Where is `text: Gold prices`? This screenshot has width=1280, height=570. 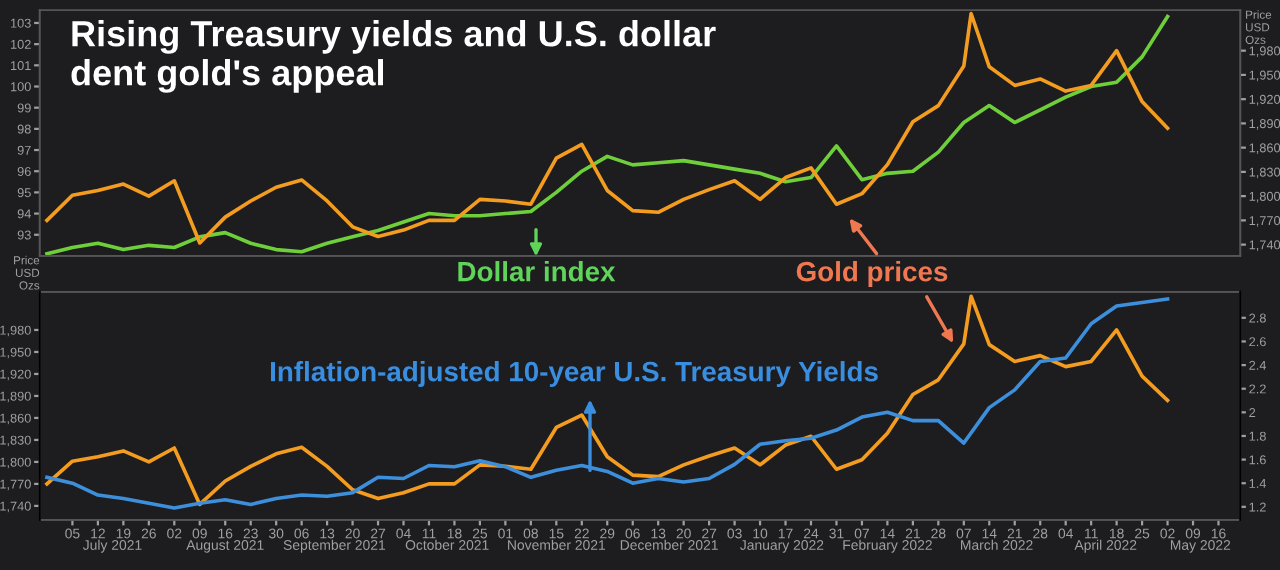 text: Gold prices is located at coordinates (872, 274).